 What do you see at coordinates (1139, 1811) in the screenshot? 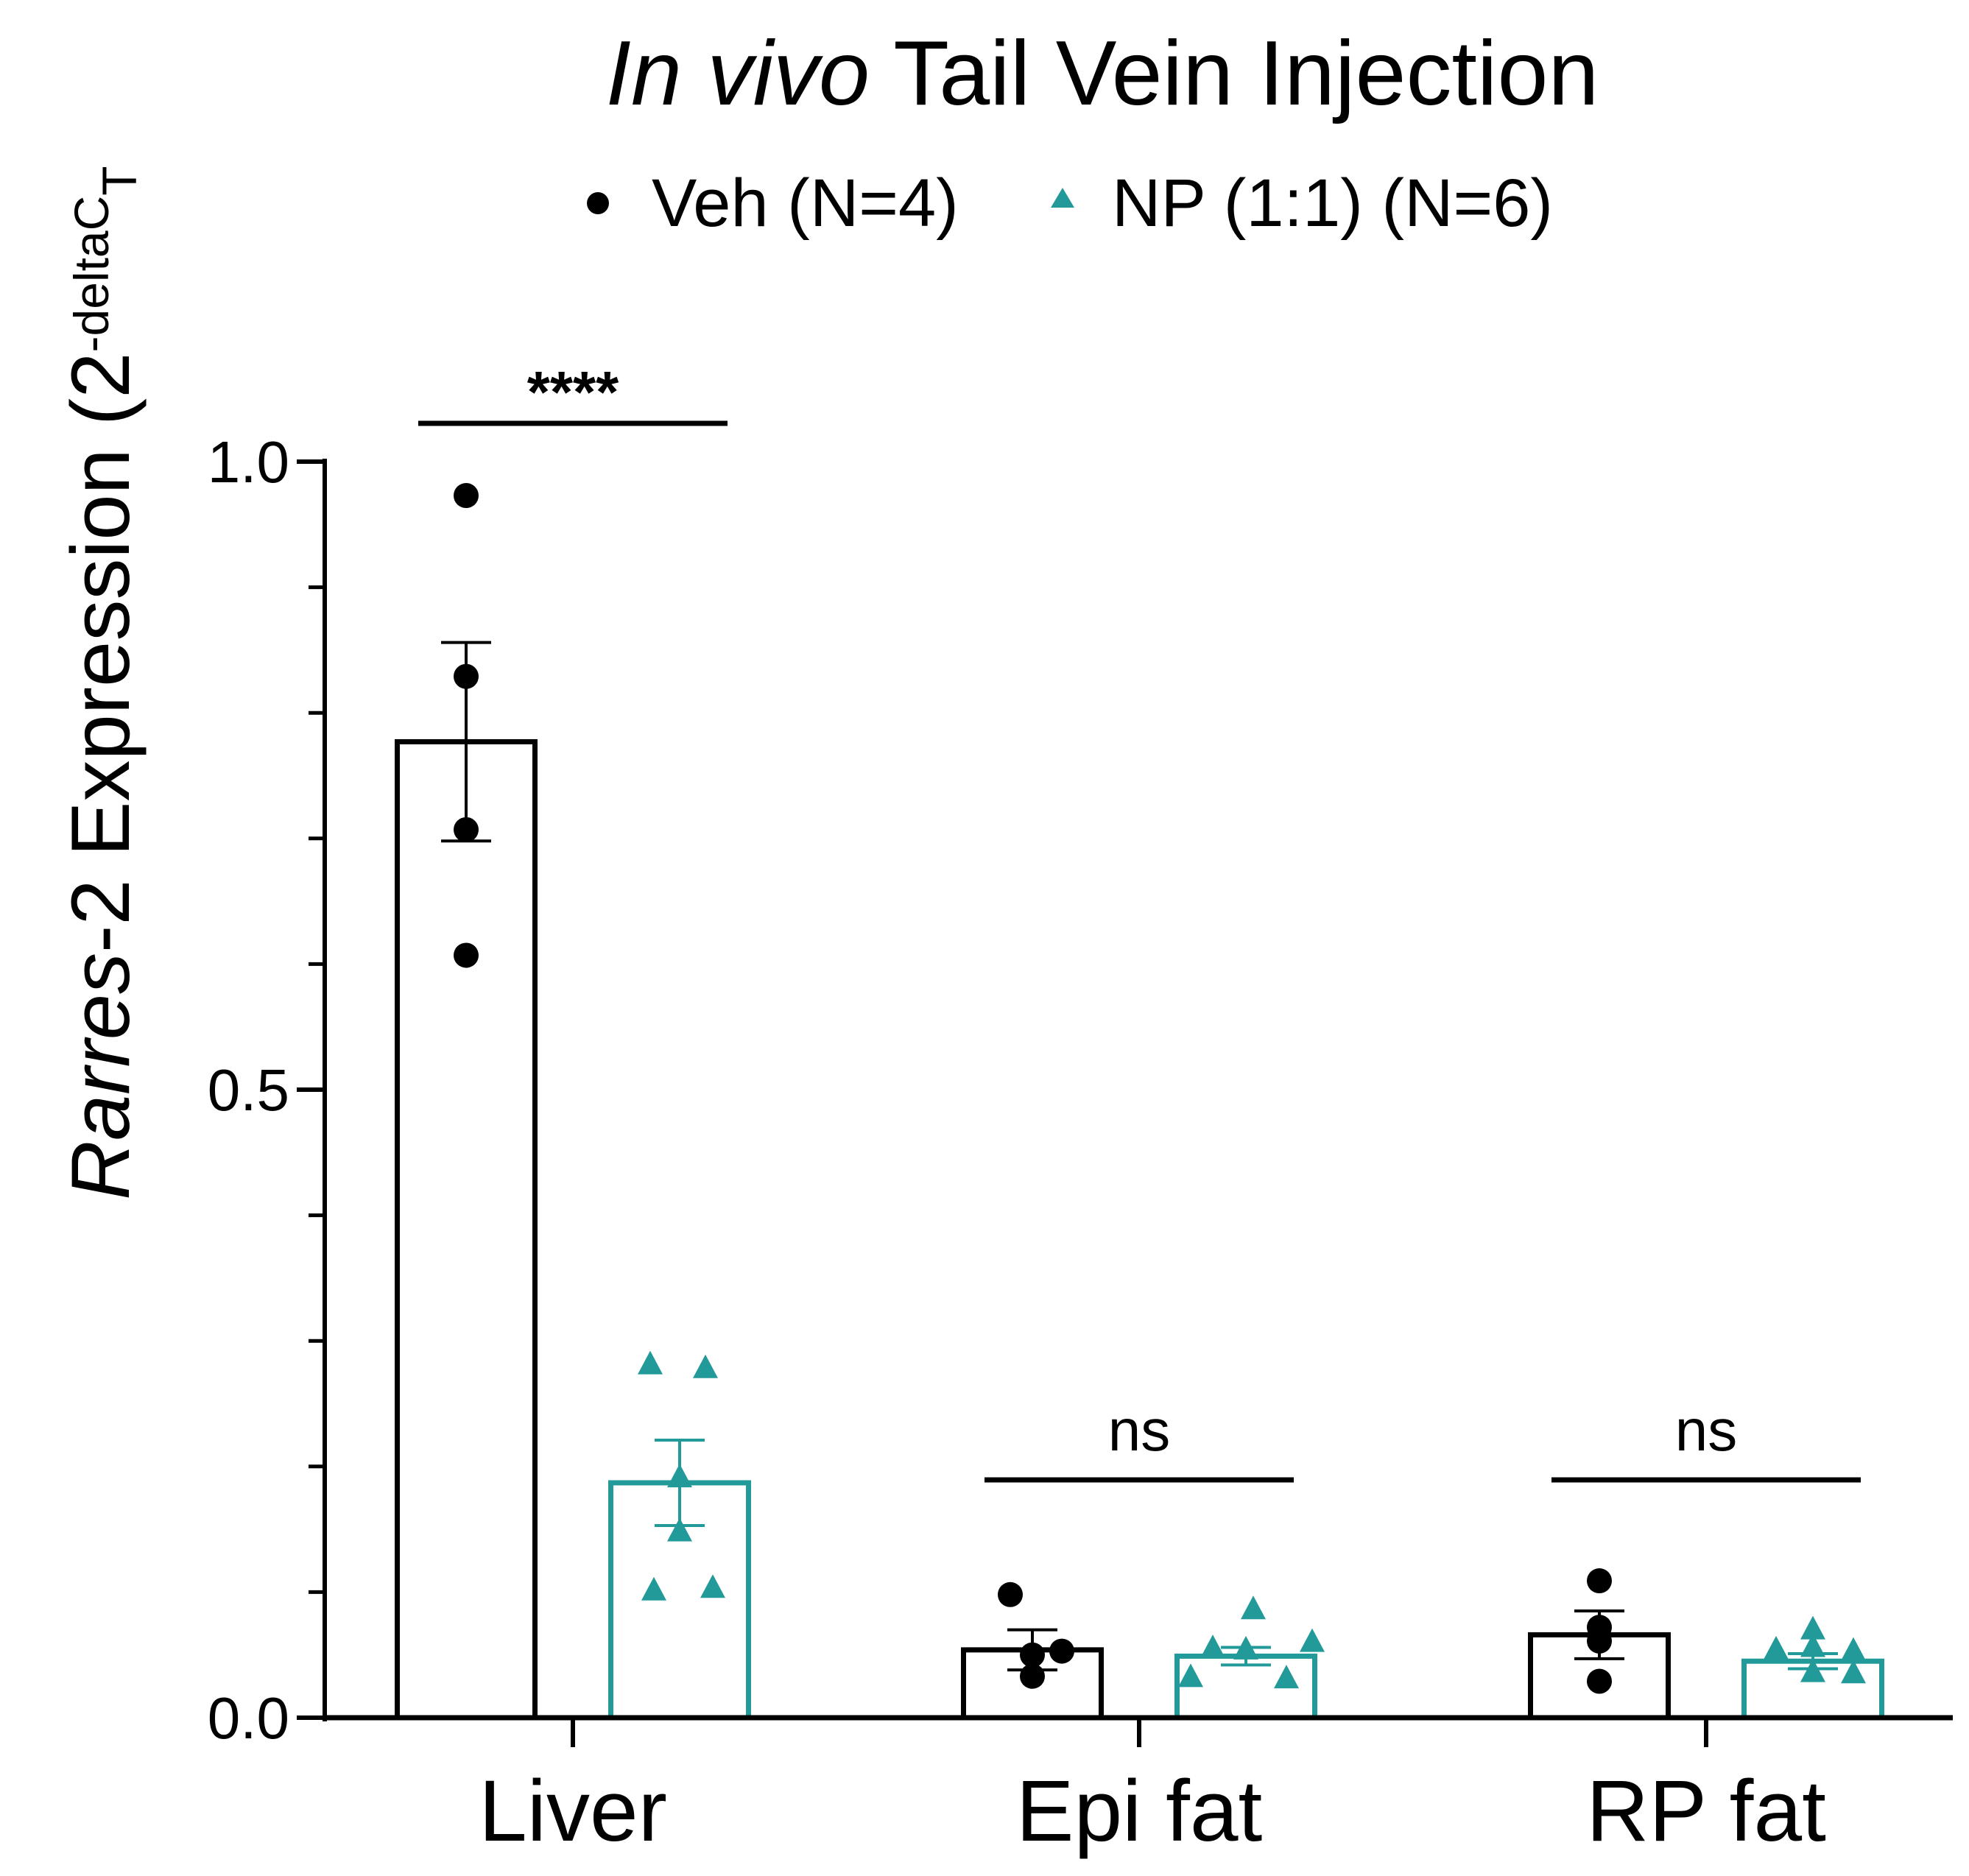
I see `x-category-label: Epi fat` at bounding box center [1139, 1811].